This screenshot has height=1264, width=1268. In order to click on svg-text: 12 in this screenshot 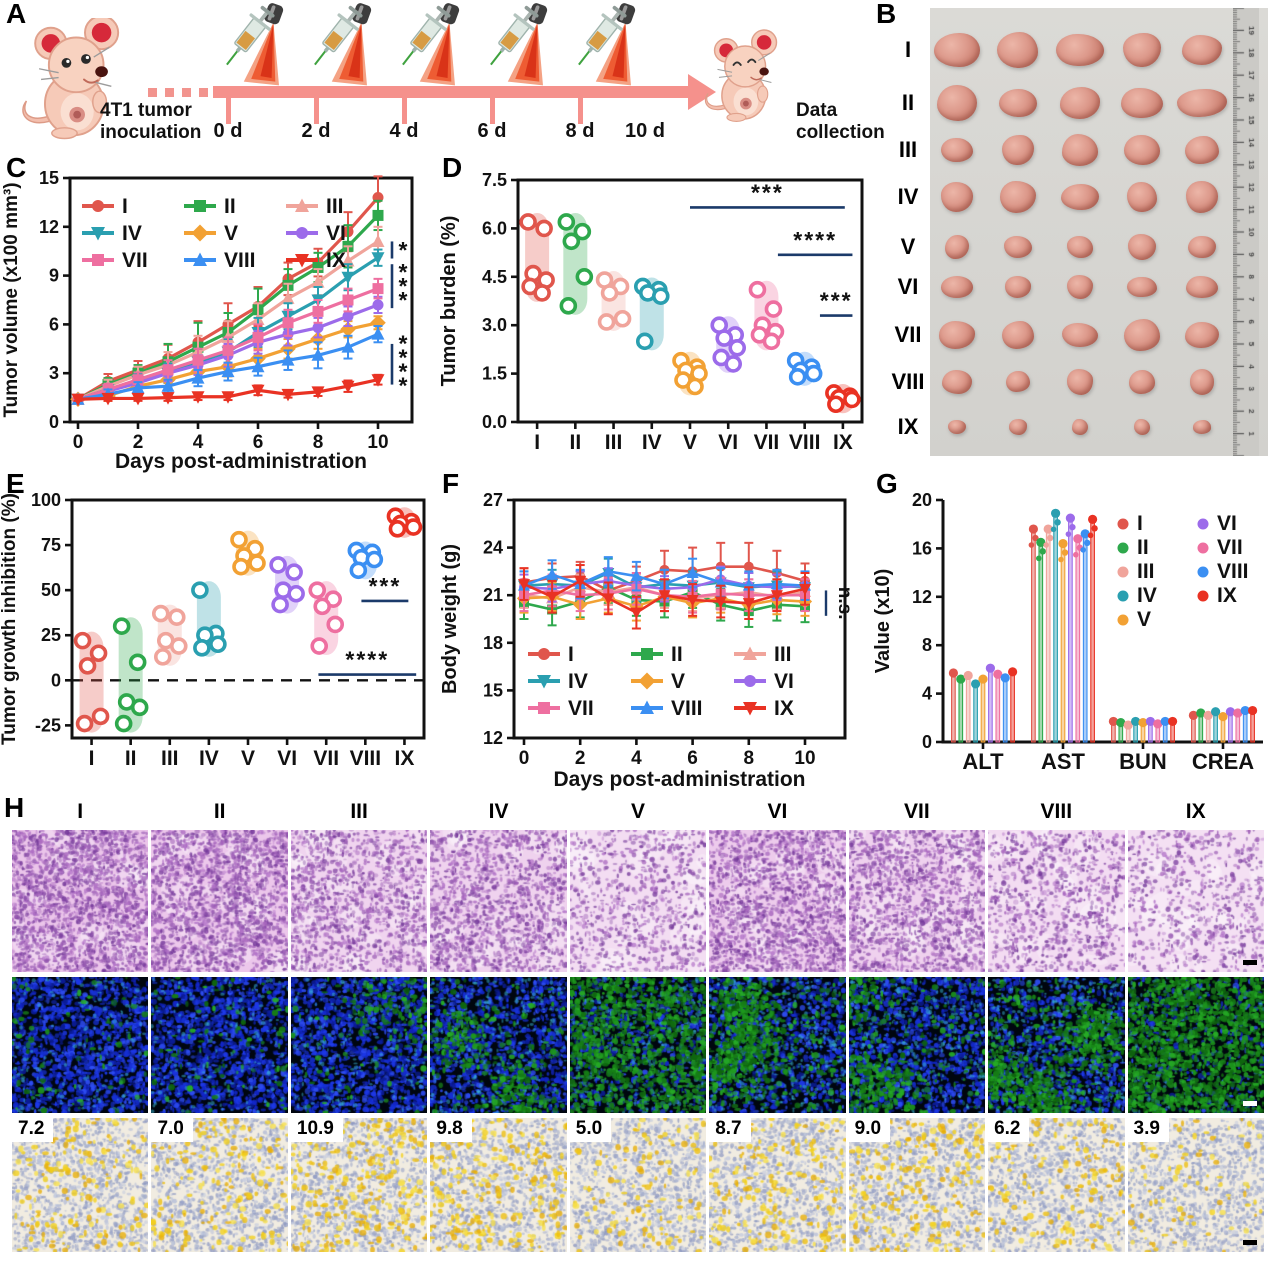, I will do `click(49, 227)`.